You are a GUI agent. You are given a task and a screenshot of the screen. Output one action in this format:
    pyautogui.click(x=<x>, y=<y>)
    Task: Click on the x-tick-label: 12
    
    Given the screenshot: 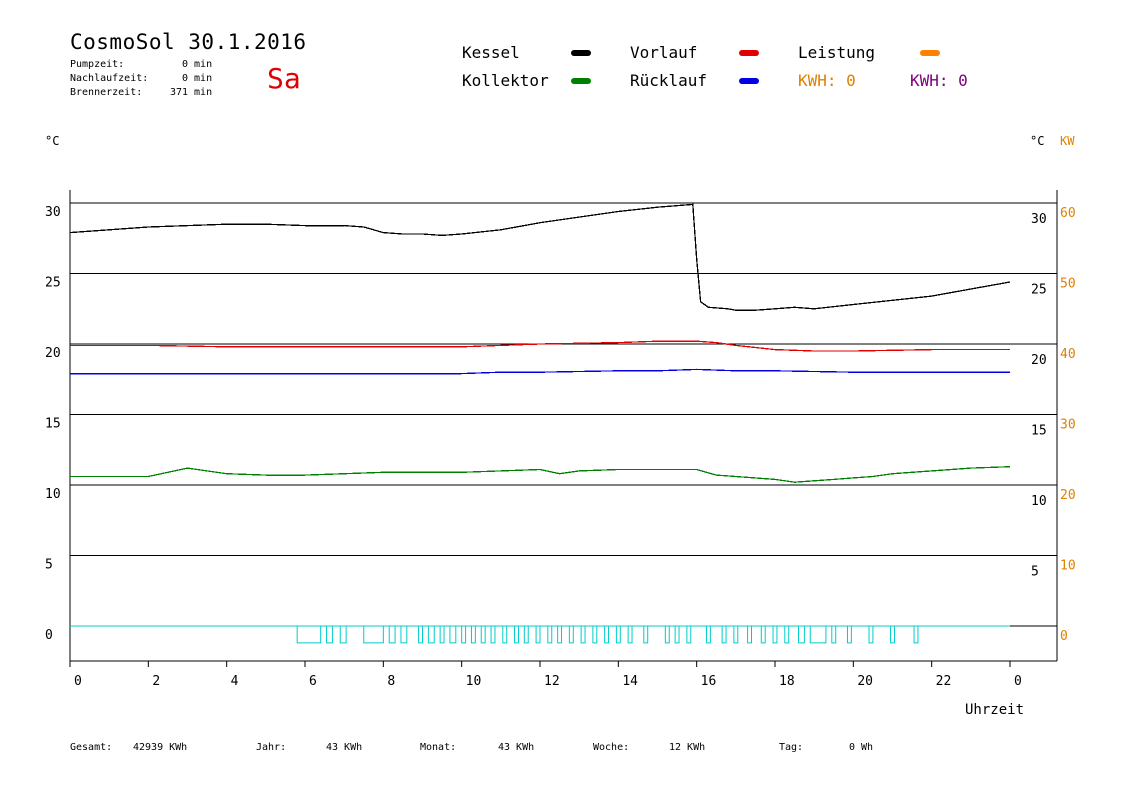 What is the action you would take?
    pyautogui.click(x=552, y=681)
    